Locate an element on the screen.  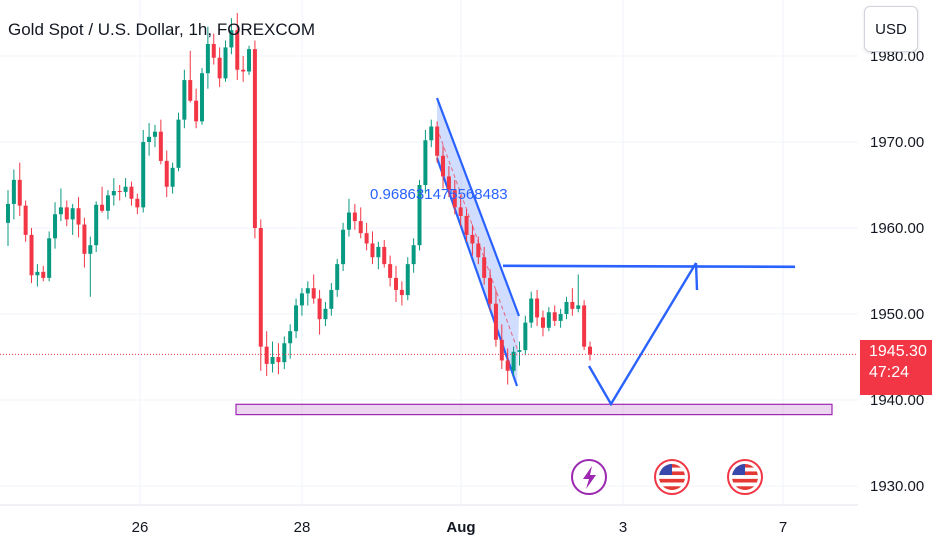
y-tick-label: 1940.00 is located at coordinates (897, 400).